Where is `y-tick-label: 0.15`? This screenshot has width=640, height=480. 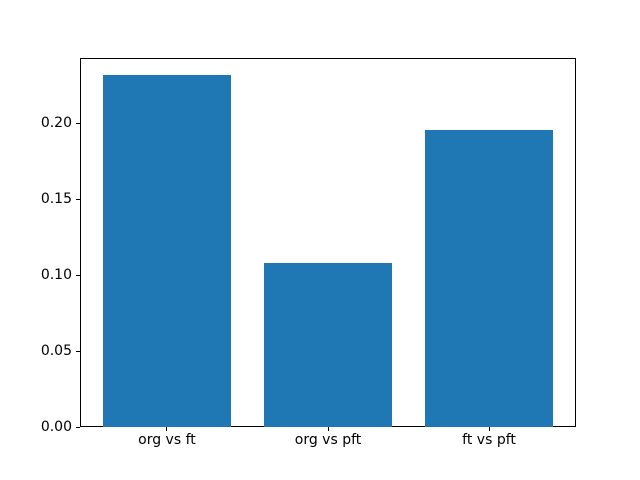
y-tick-label: 0.15 is located at coordinates (56, 199).